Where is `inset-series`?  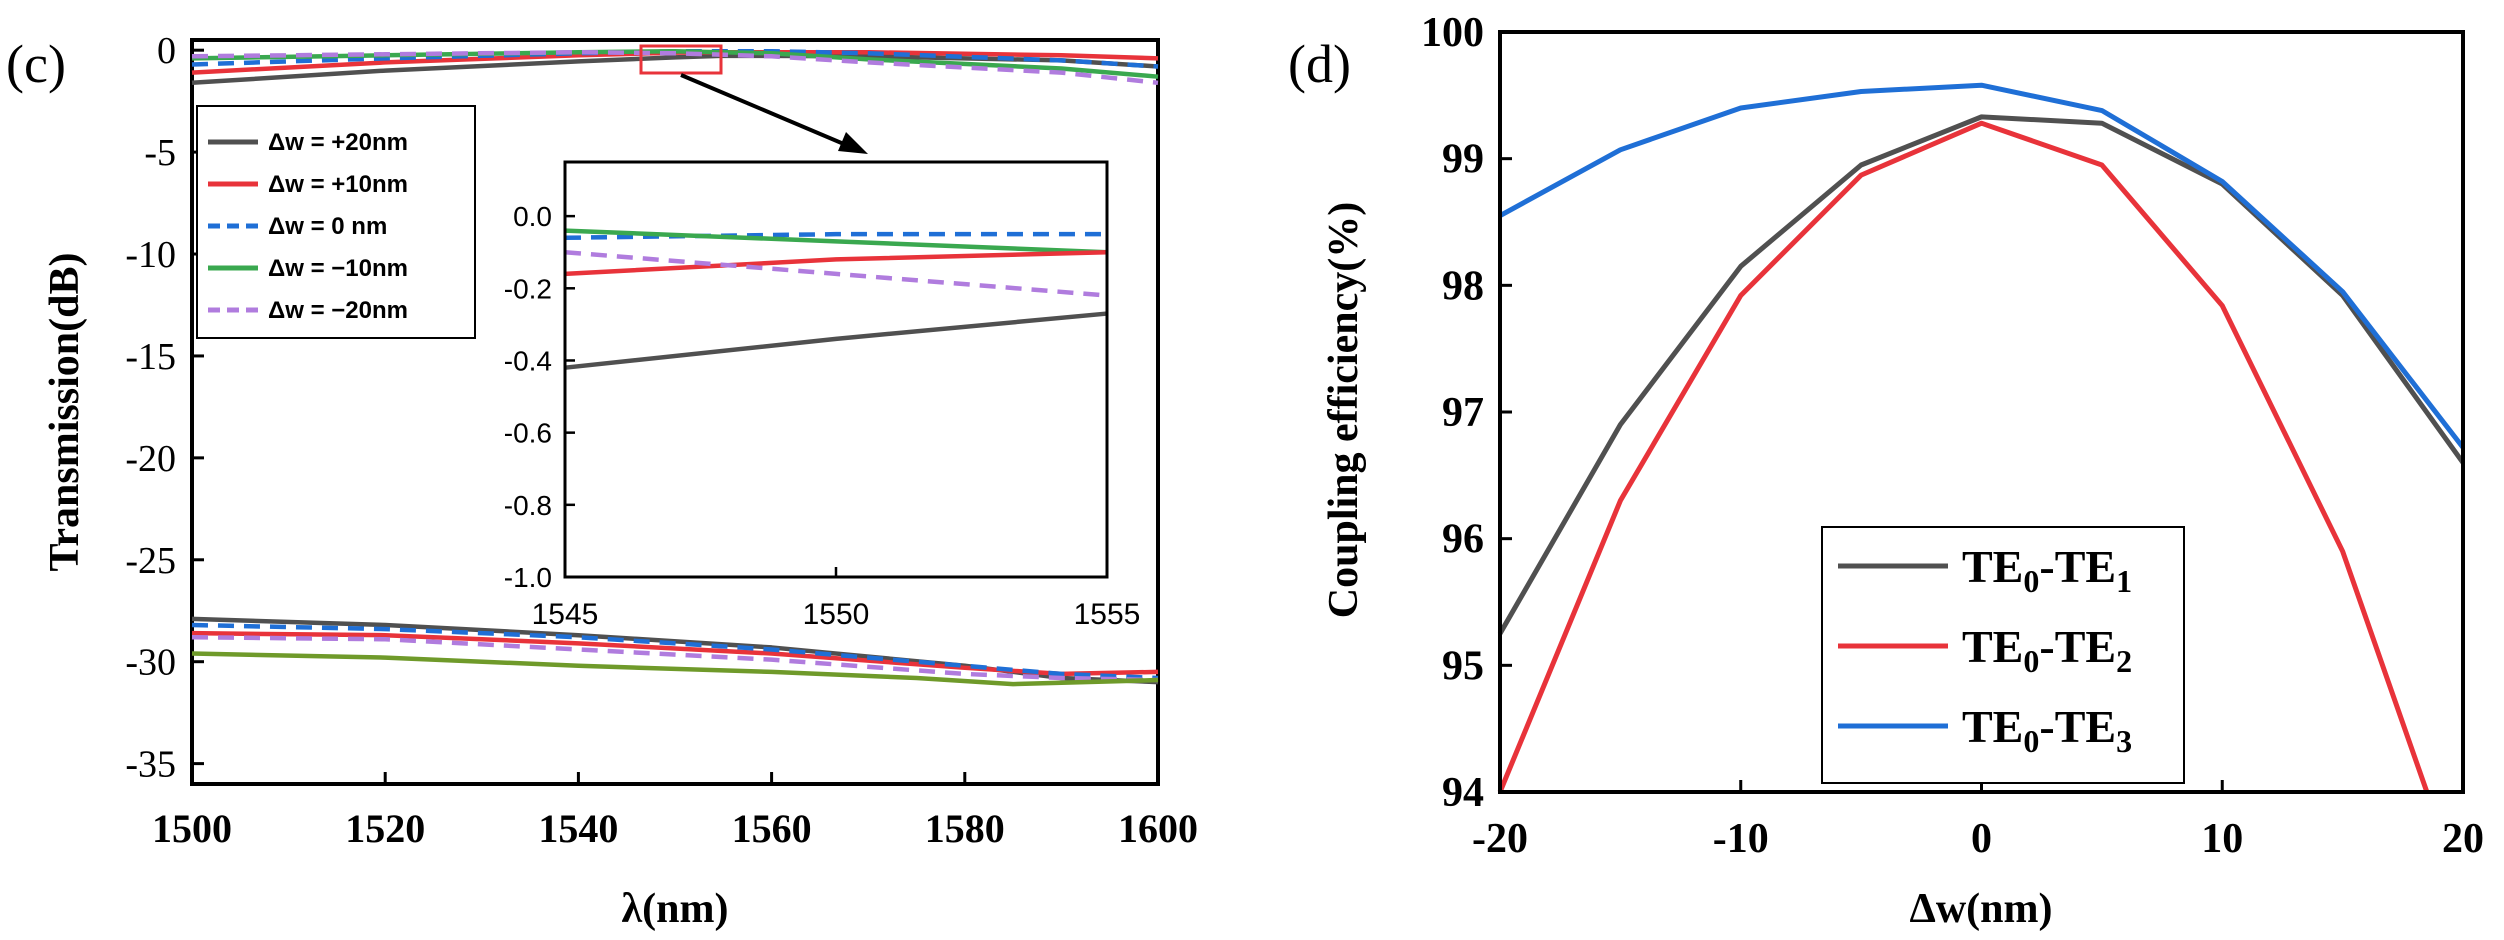 inset-series is located at coordinates (836, 299).